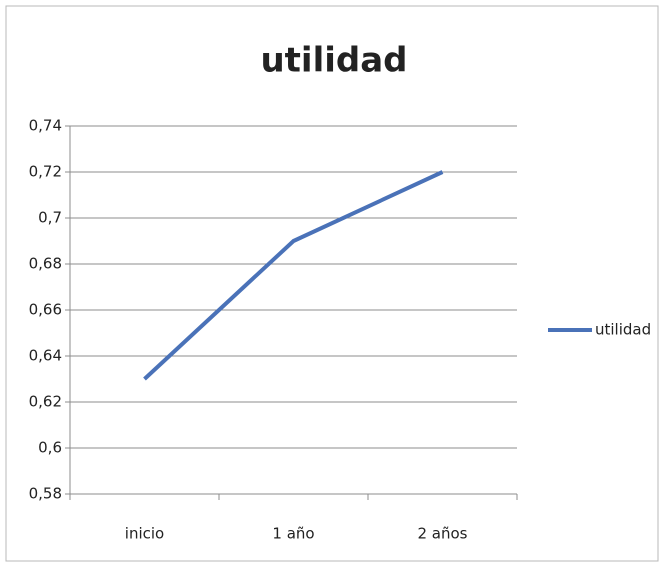 The image size is (665, 567). I want to click on y-tick-label: 0,7, so click(50, 218).